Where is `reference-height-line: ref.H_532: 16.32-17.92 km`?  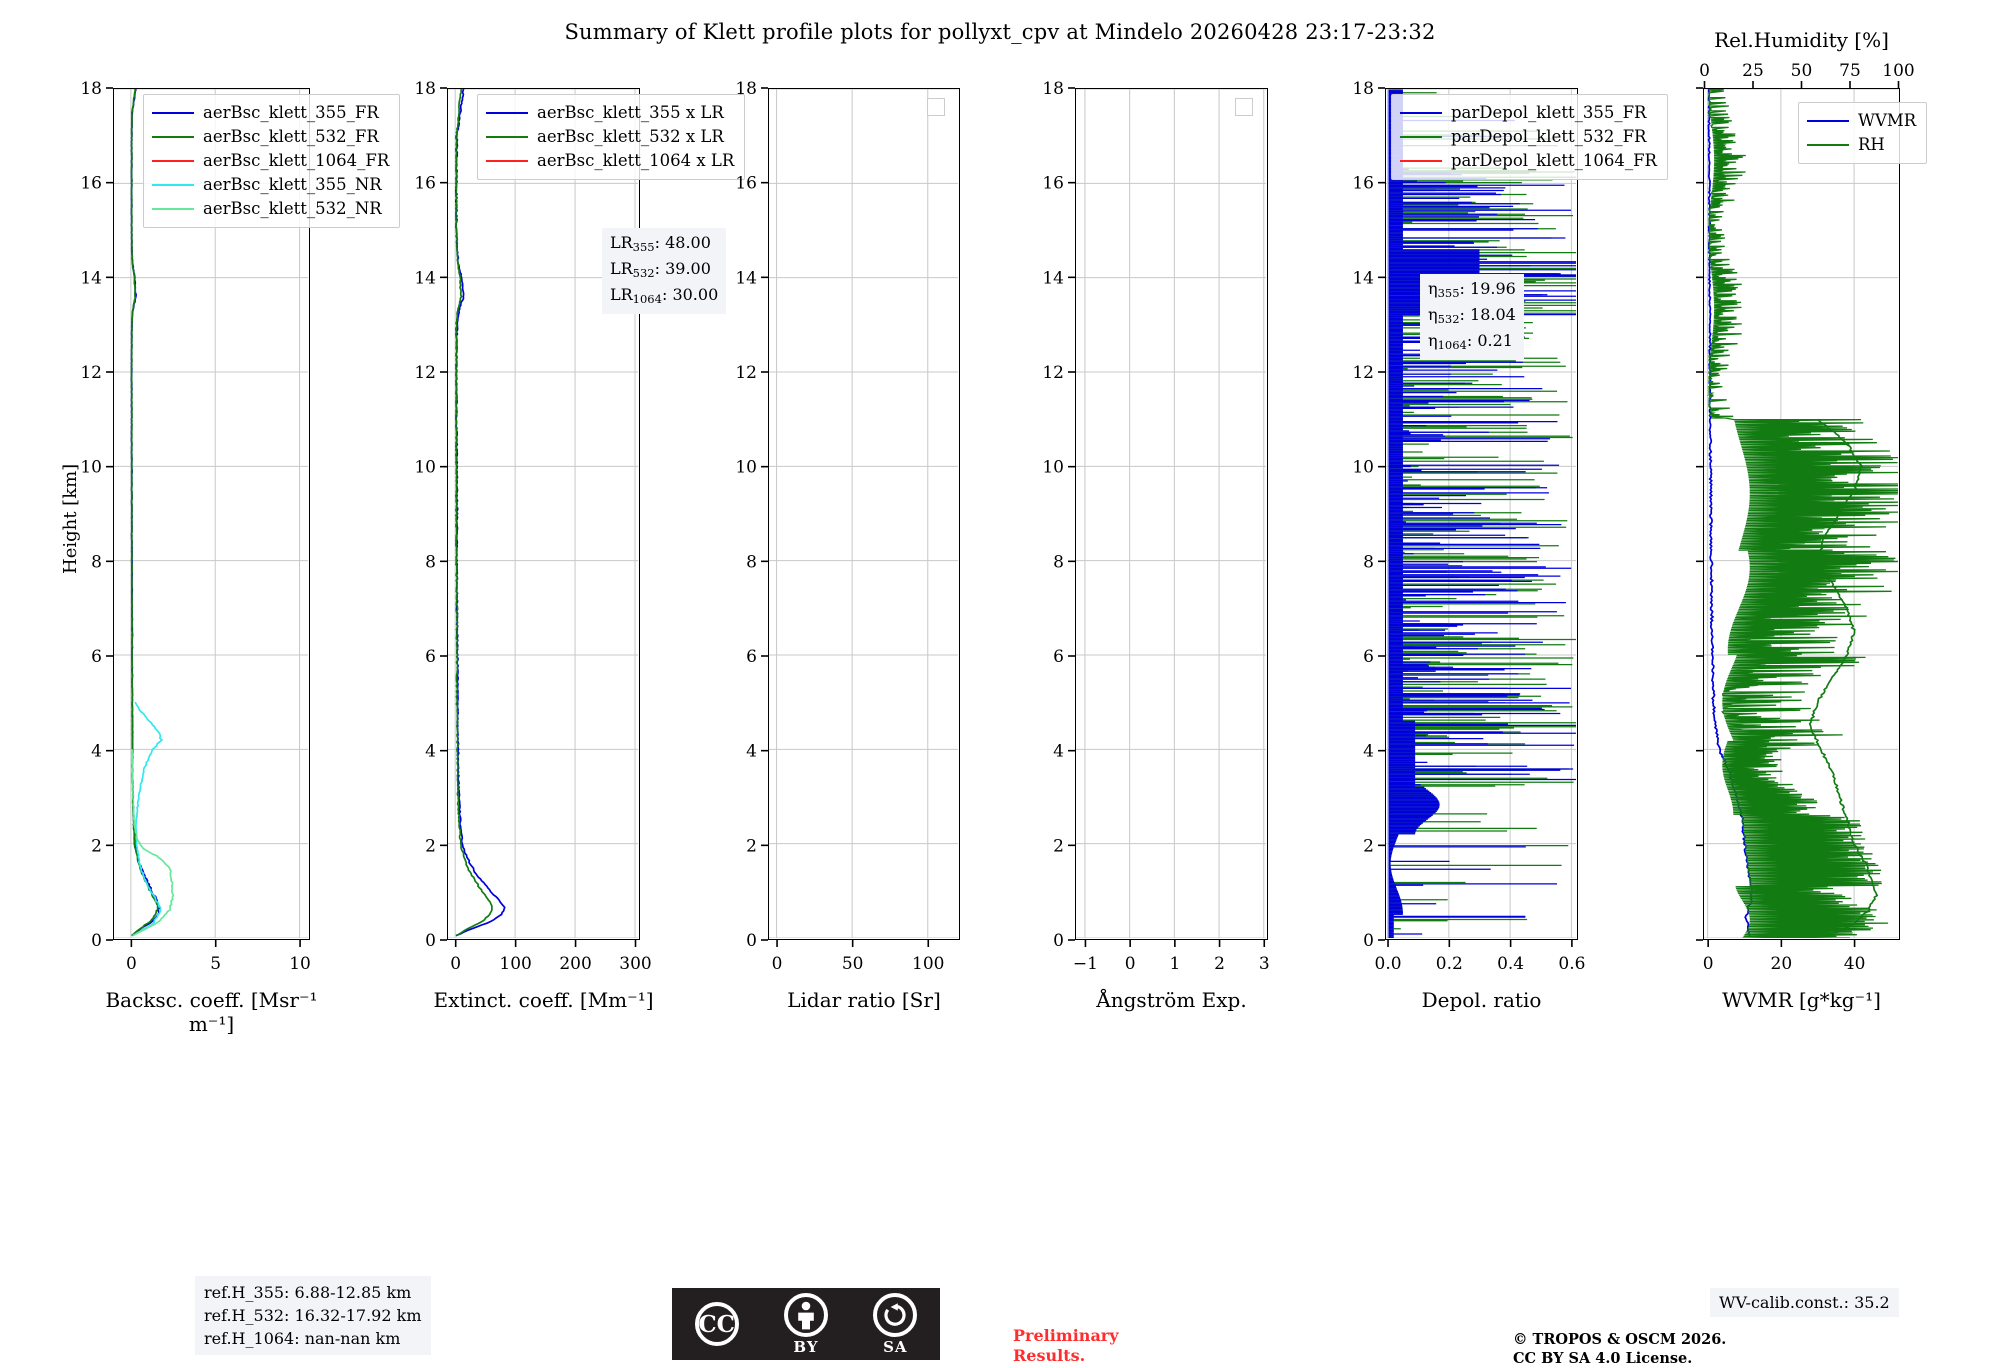
reference-height-line: ref.H_532: 16.32-17.92 km is located at coordinates (313, 1315).